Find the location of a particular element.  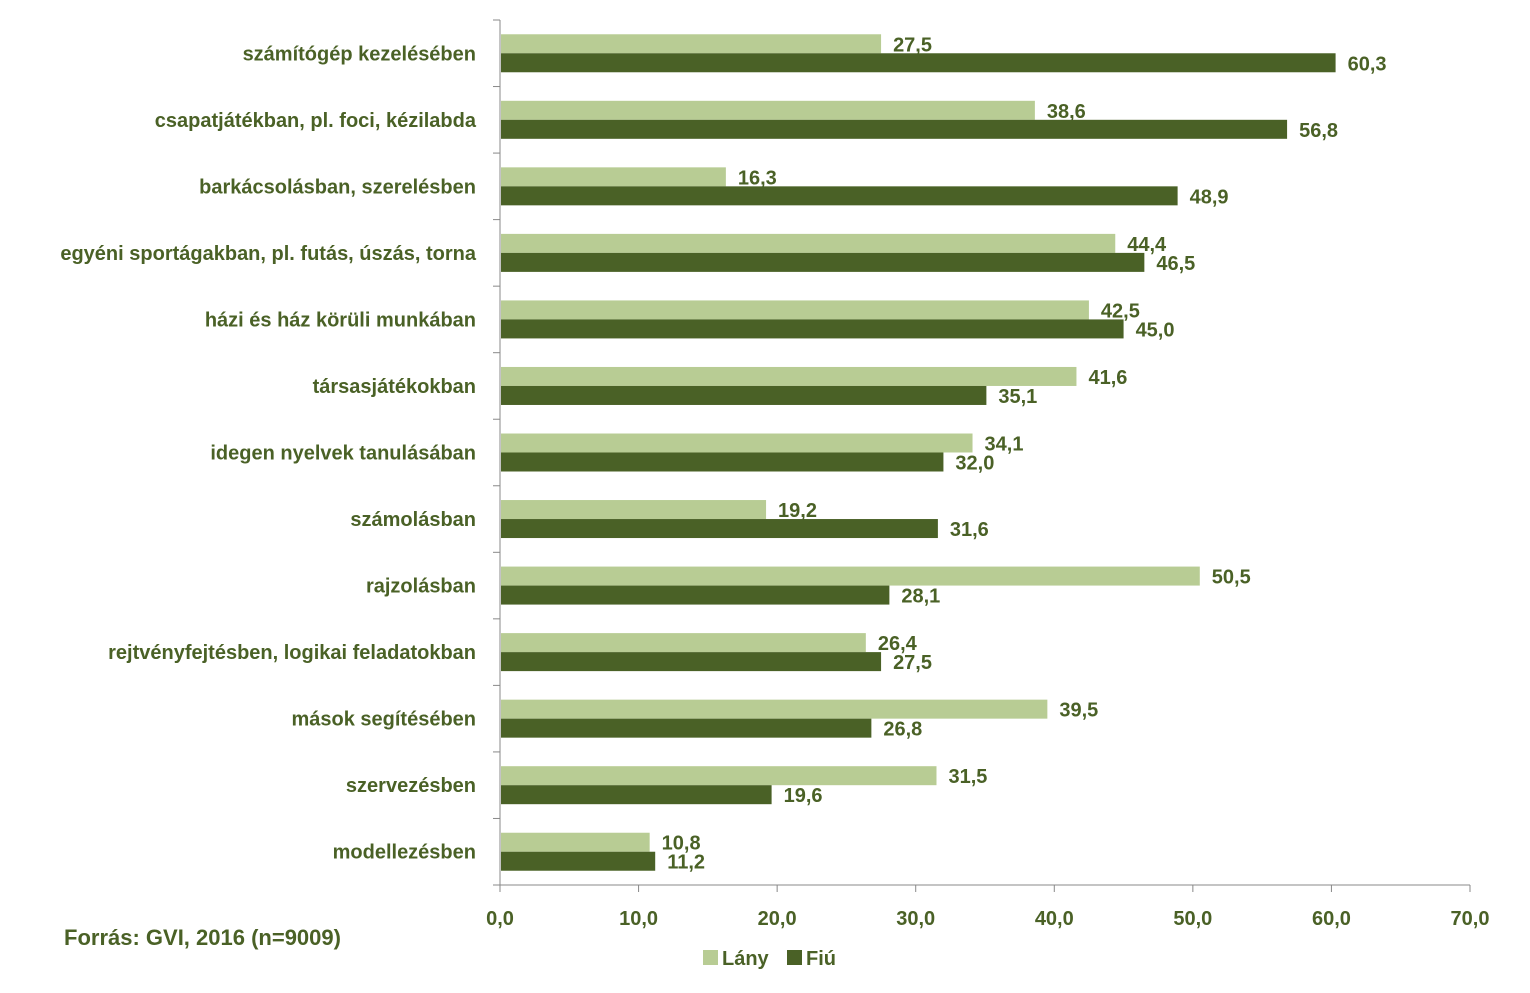

value-label-lany: 44,4 is located at coordinates (1147, 245).